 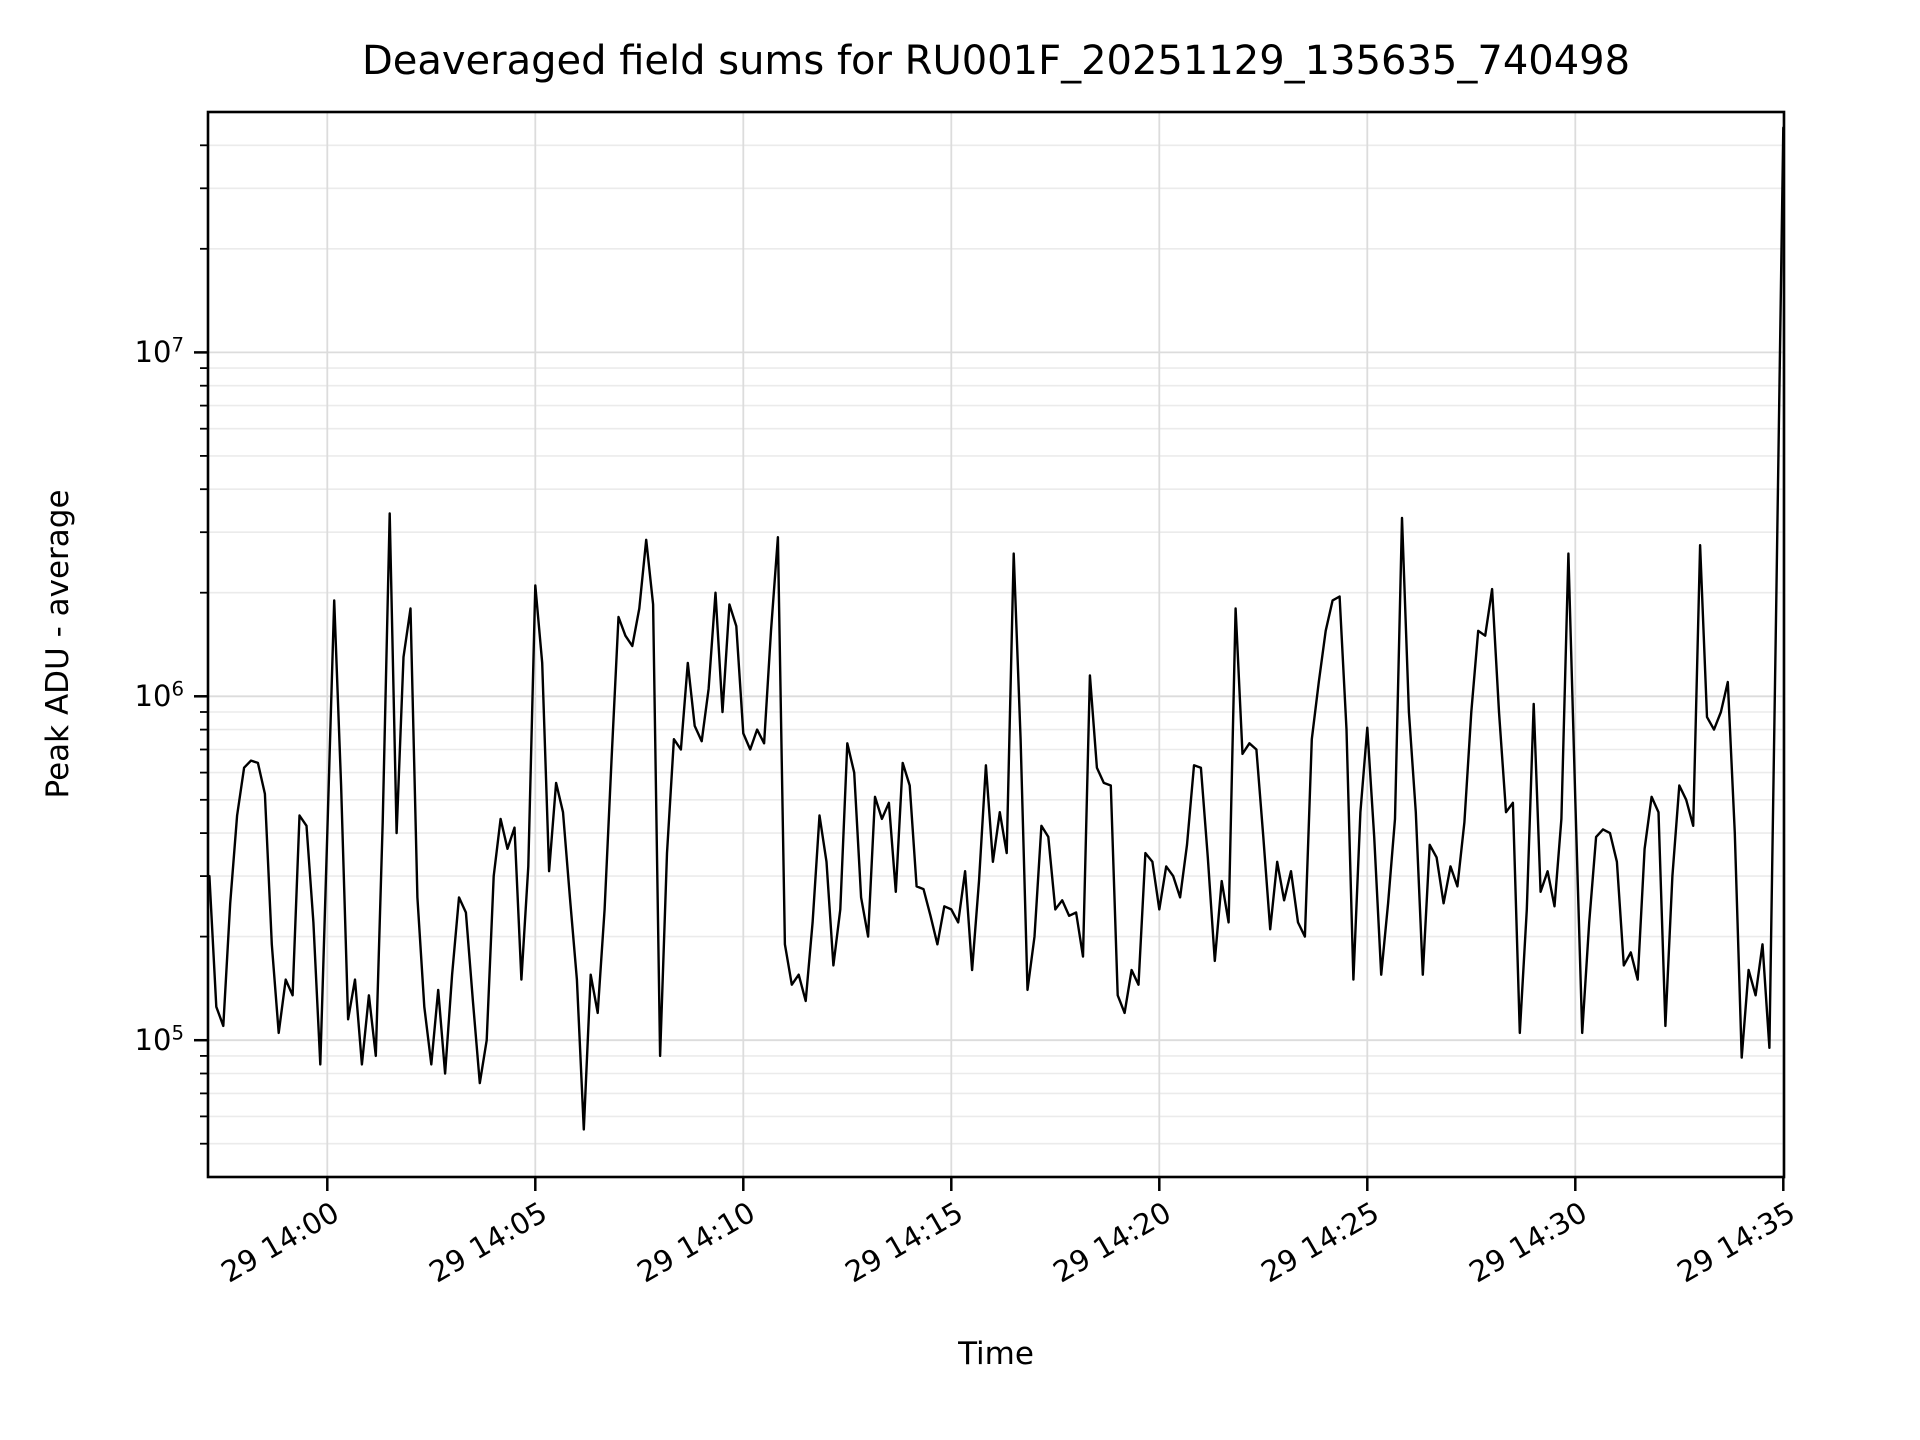 What do you see at coordinates (159, 695) in the screenshot?
I see `y-tick-label: 106` at bounding box center [159, 695].